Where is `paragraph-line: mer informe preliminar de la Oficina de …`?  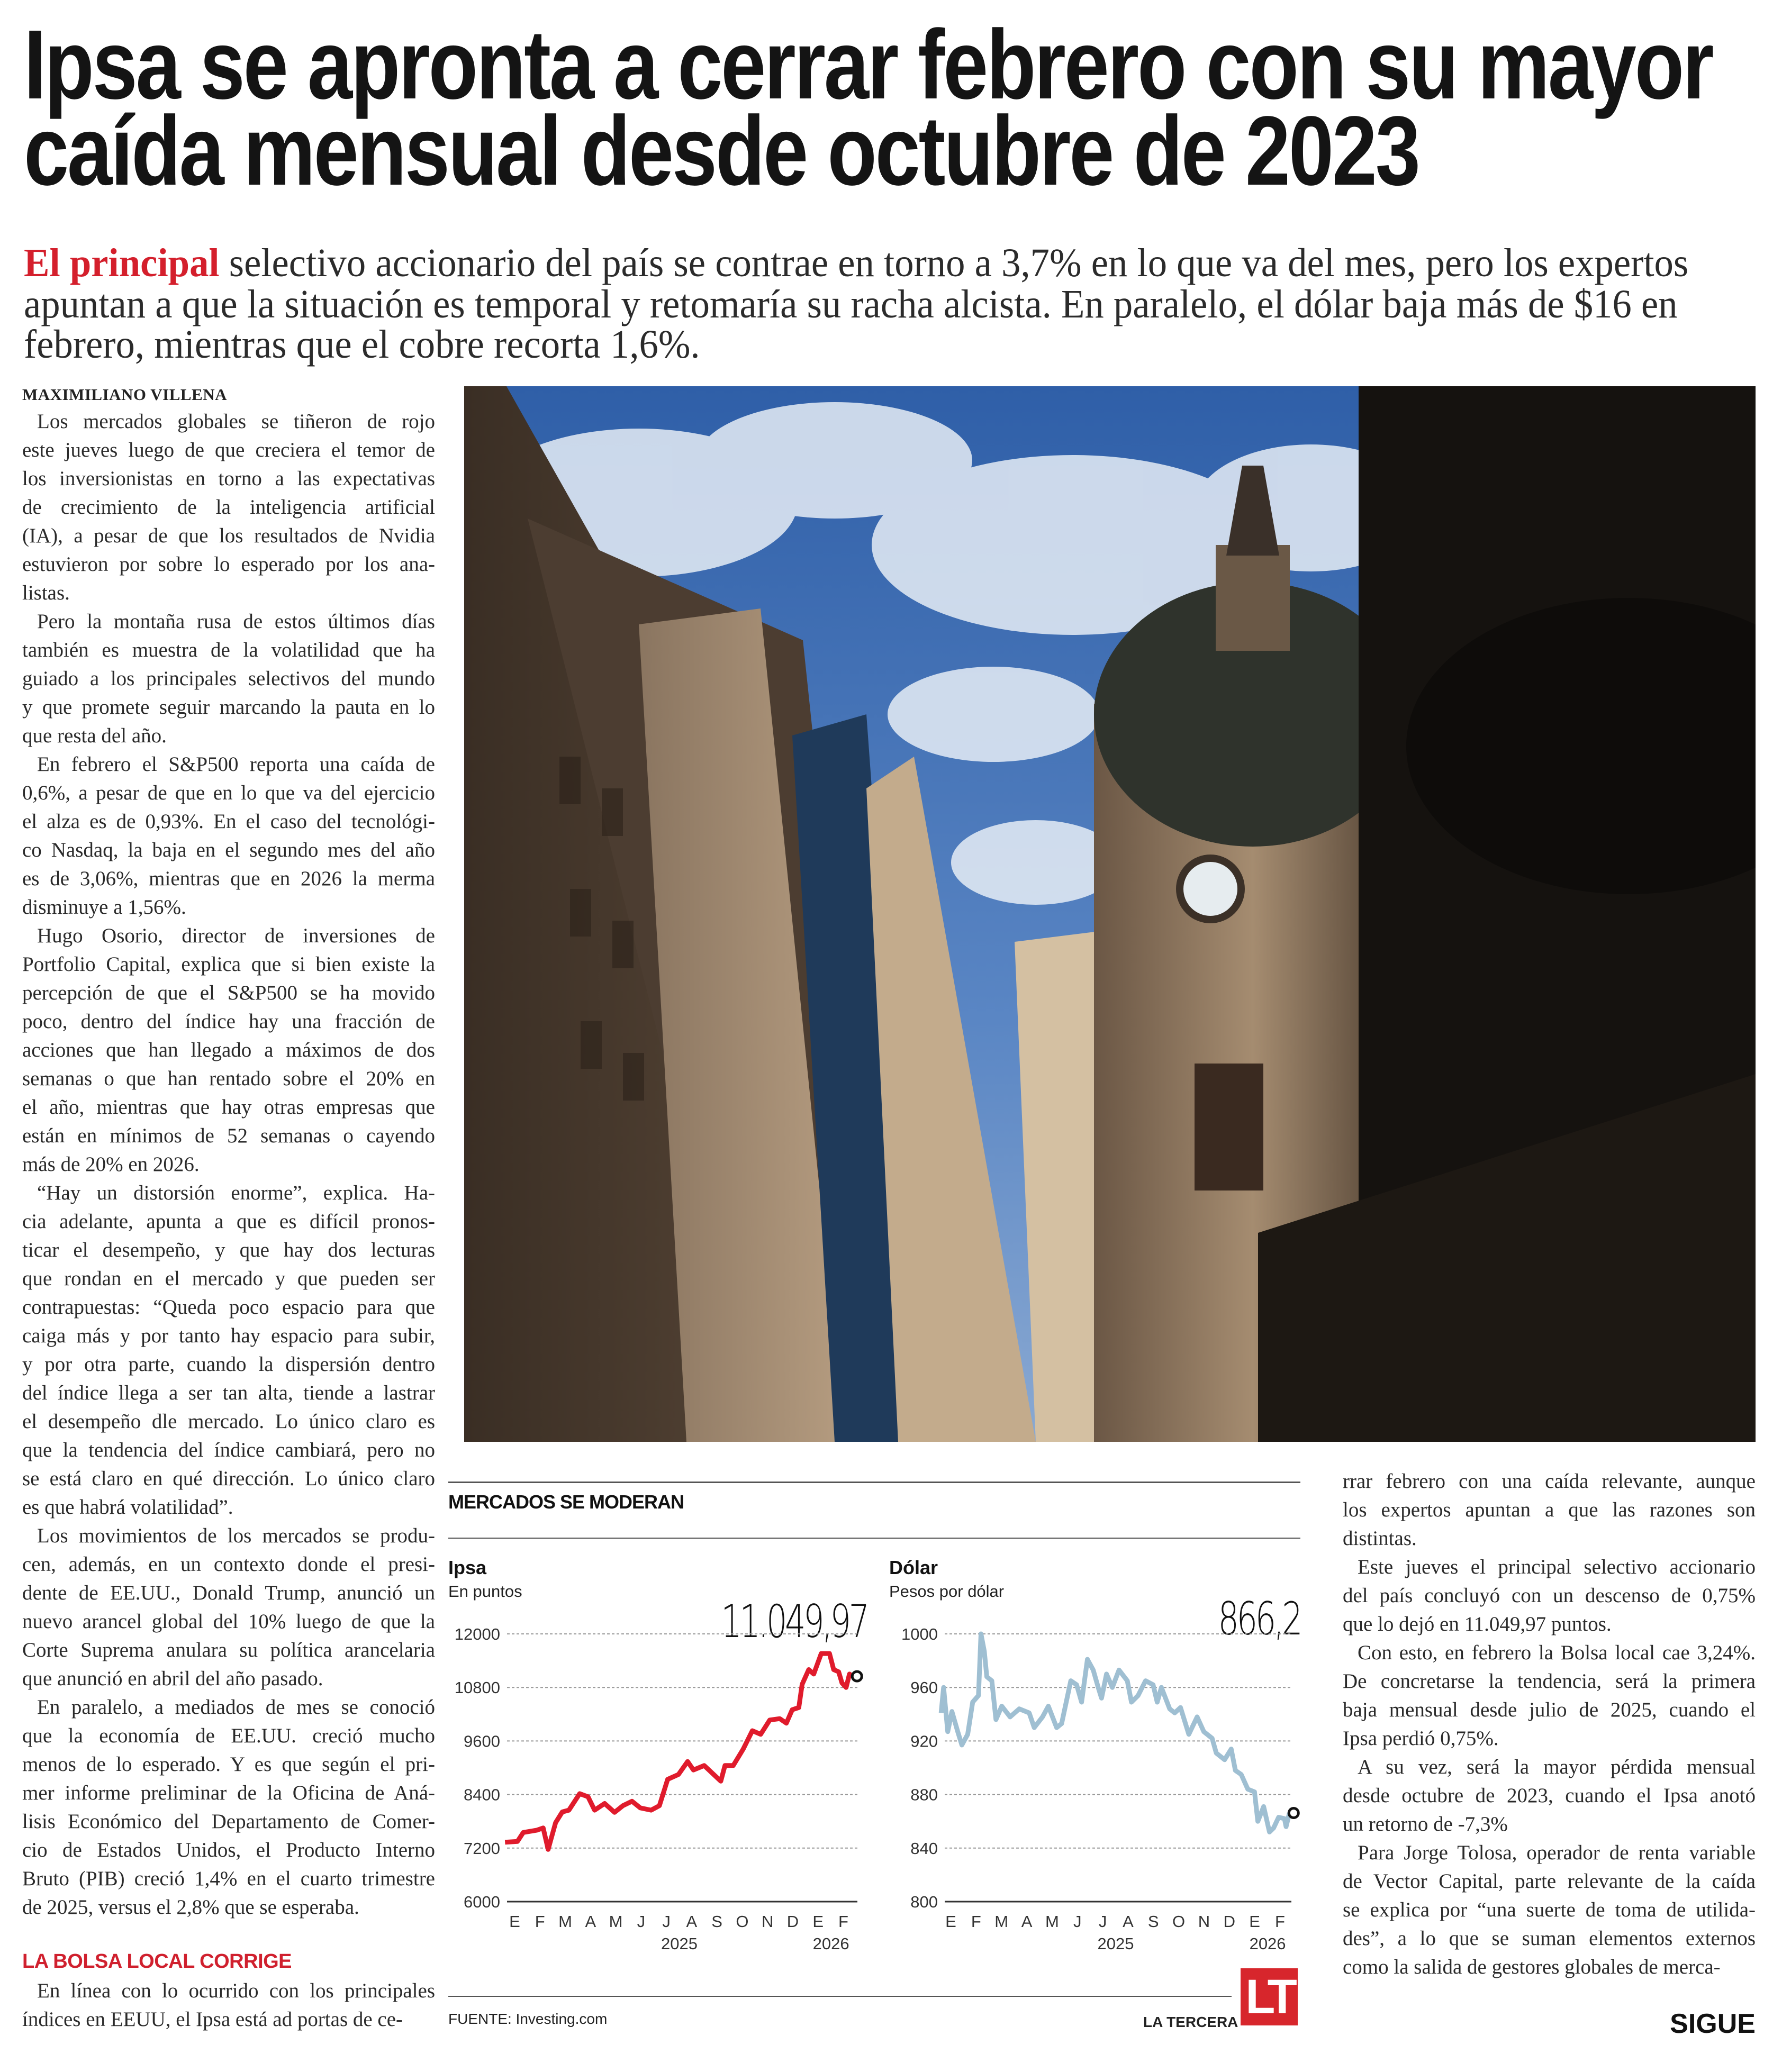 paragraph-line: mer informe preliminar de la Oficina de … is located at coordinates (229, 1793).